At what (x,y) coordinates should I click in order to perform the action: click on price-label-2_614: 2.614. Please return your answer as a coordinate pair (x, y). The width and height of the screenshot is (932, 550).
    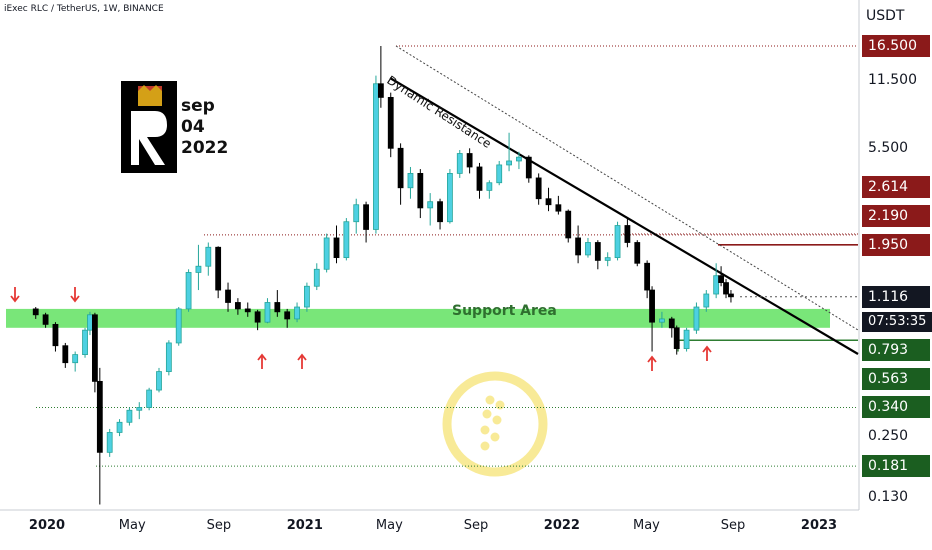
    Looking at the image, I should click on (896, 187).